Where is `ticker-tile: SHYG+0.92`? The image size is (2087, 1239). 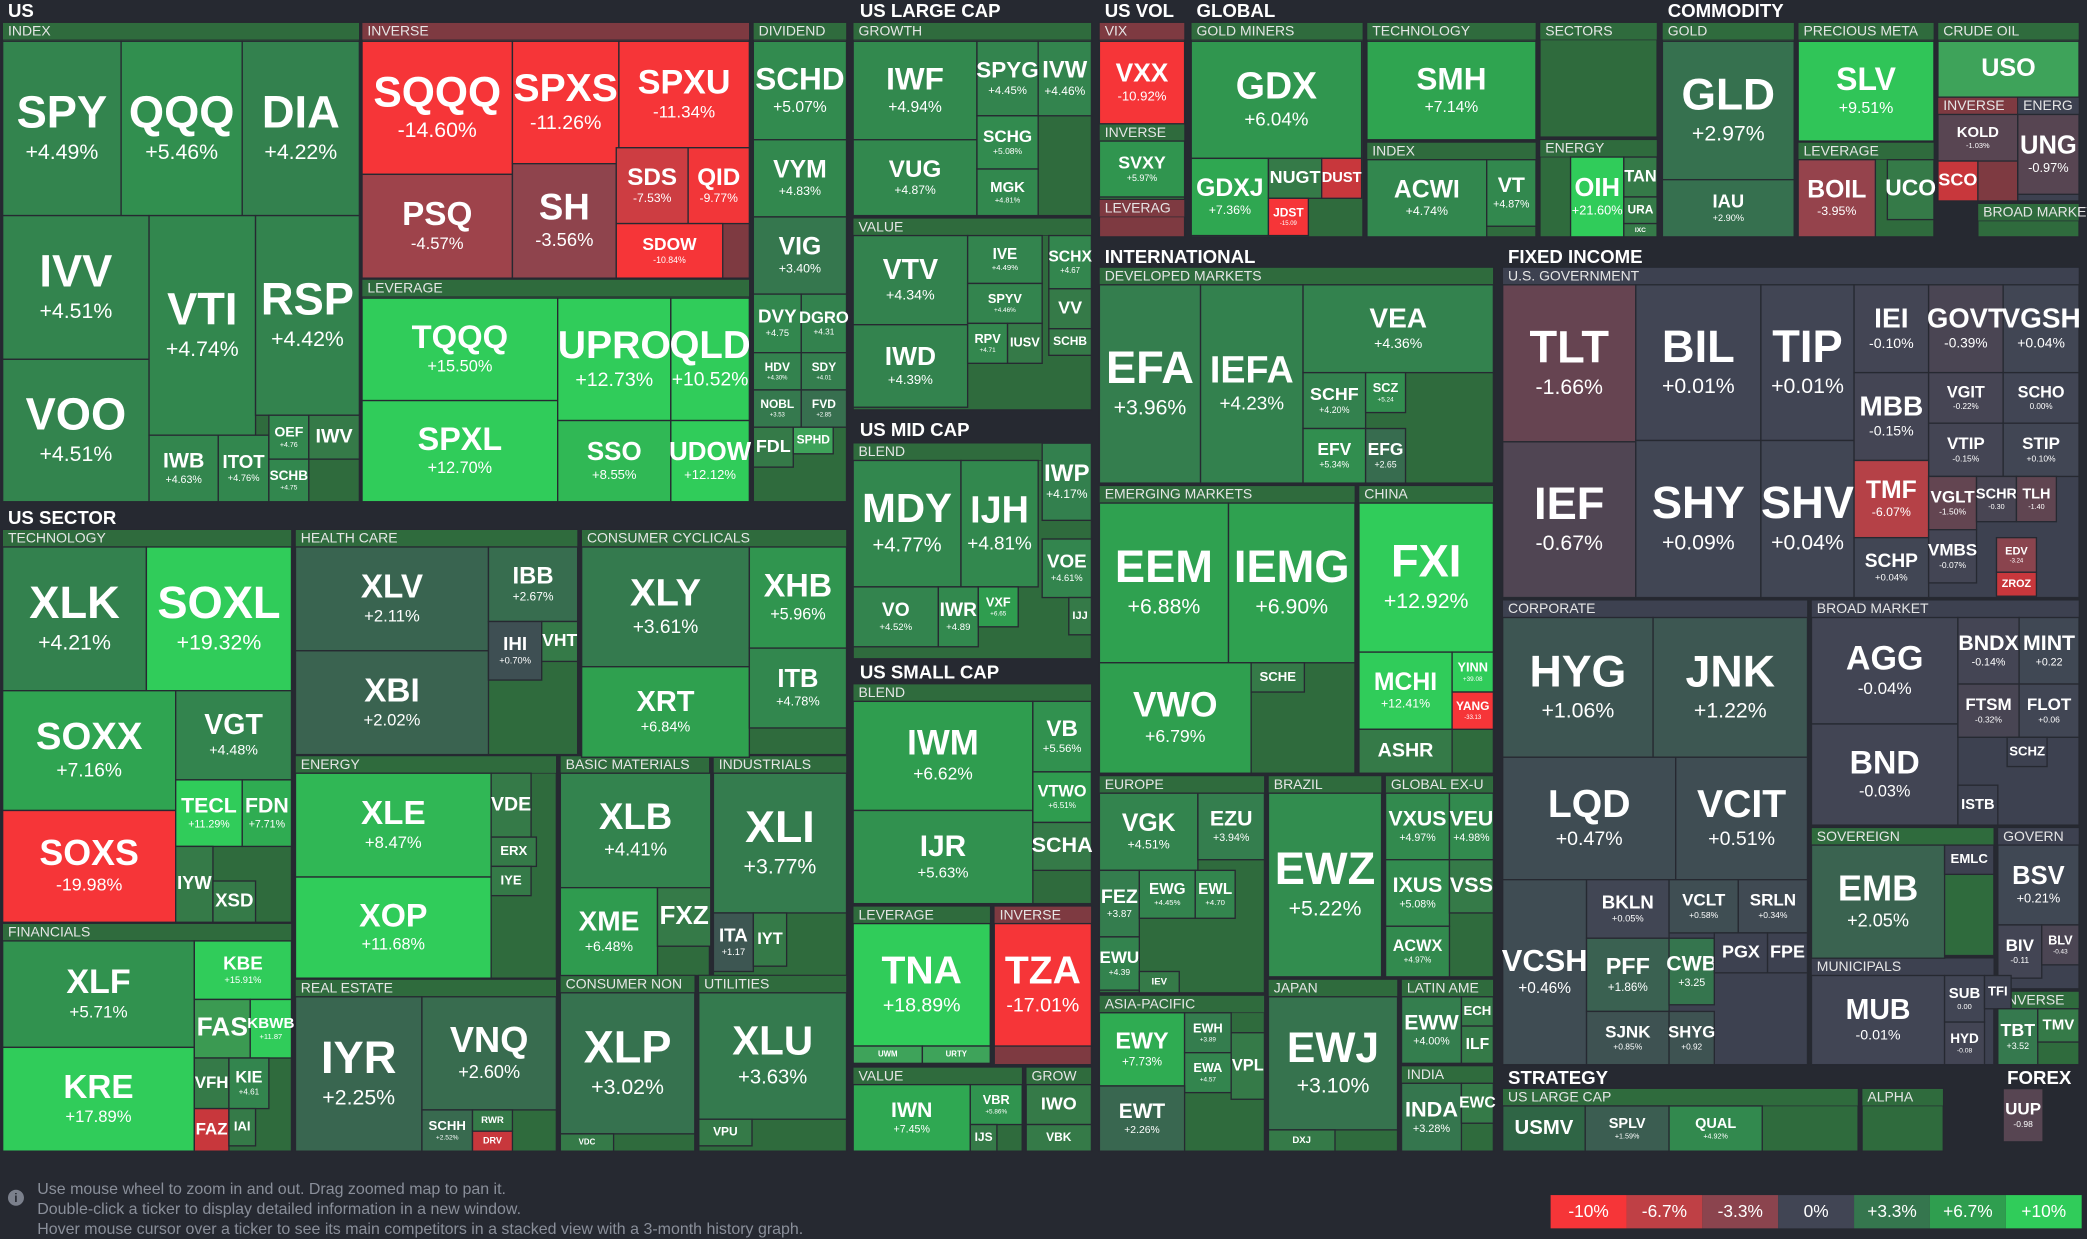
ticker-tile: SHYG+0.92 is located at coordinates (1691, 1038).